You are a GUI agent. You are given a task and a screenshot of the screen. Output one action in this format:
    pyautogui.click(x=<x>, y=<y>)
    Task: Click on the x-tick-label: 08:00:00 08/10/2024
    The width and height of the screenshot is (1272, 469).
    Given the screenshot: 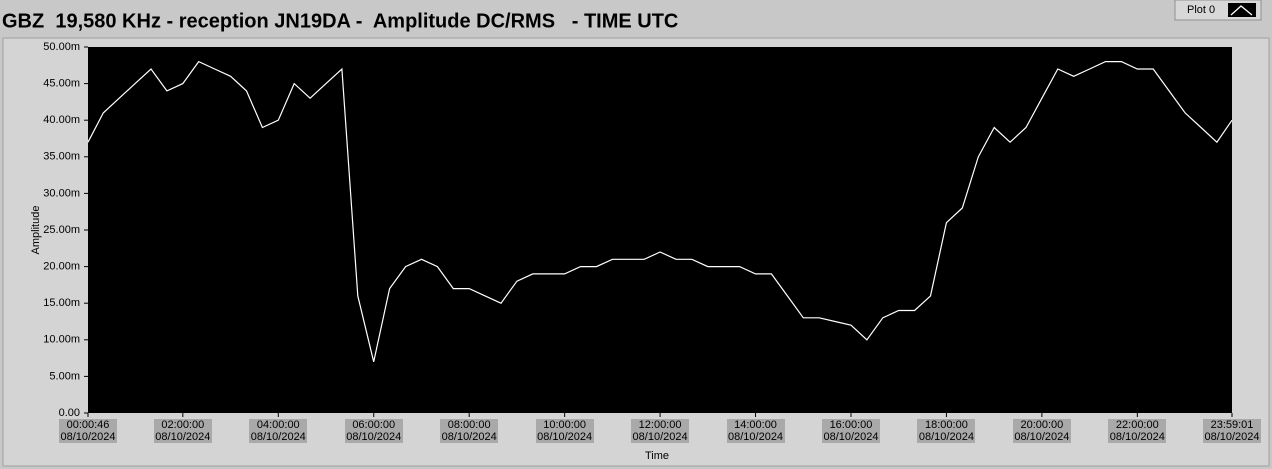 What is the action you would take?
    pyautogui.click(x=469, y=431)
    